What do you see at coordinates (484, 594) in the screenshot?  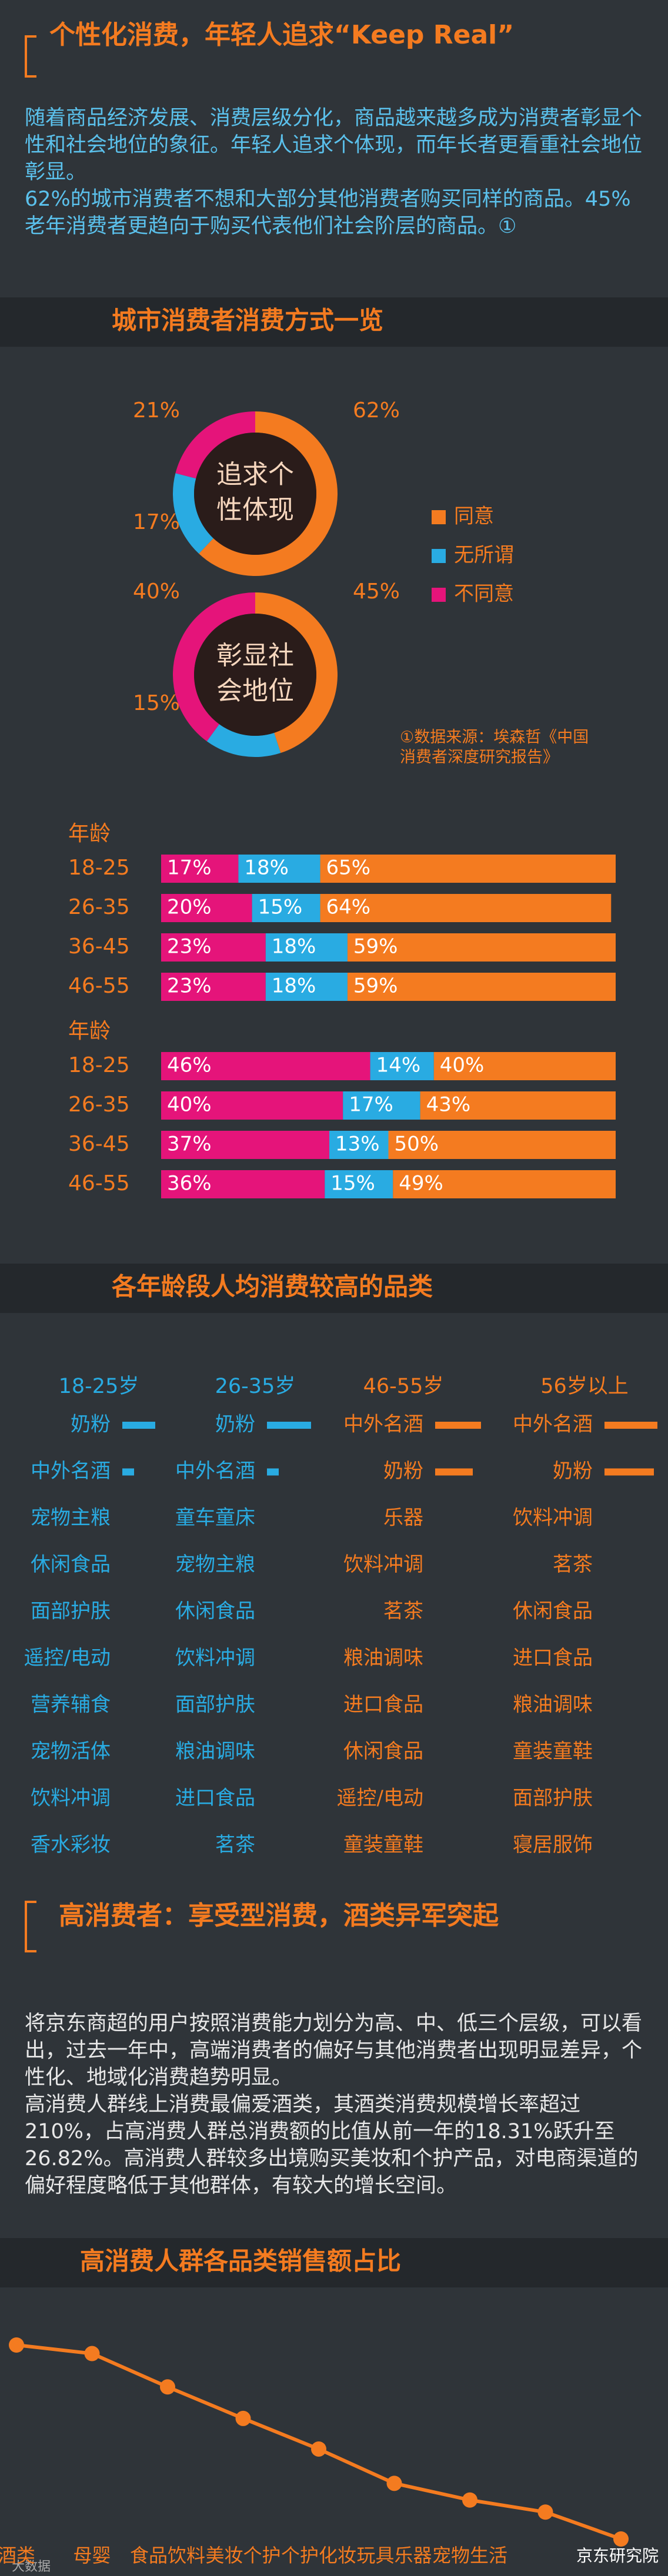 I see `legend-label: 不同意` at bounding box center [484, 594].